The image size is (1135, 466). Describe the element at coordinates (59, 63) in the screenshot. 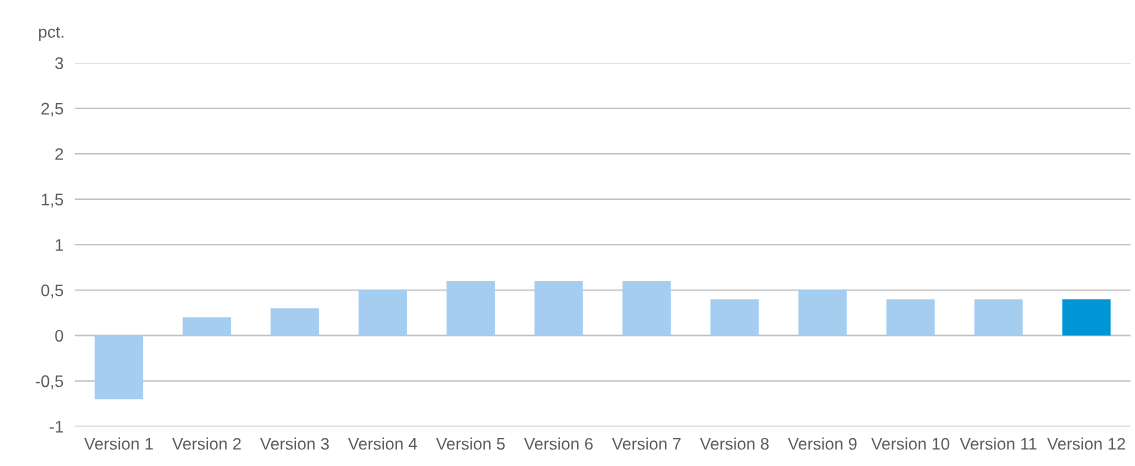

I see `y-tick-label: 3` at that location.